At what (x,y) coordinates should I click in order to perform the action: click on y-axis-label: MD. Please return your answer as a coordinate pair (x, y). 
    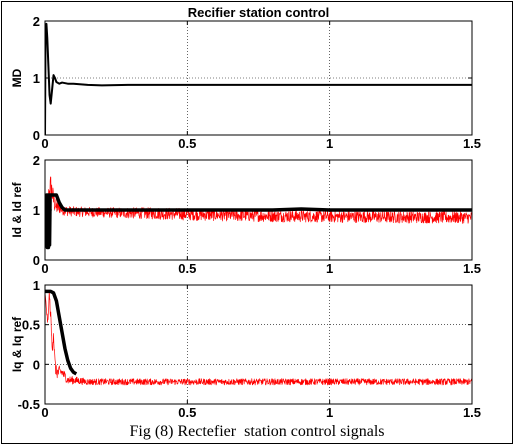
    Looking at the image, I should click on (17, 77).